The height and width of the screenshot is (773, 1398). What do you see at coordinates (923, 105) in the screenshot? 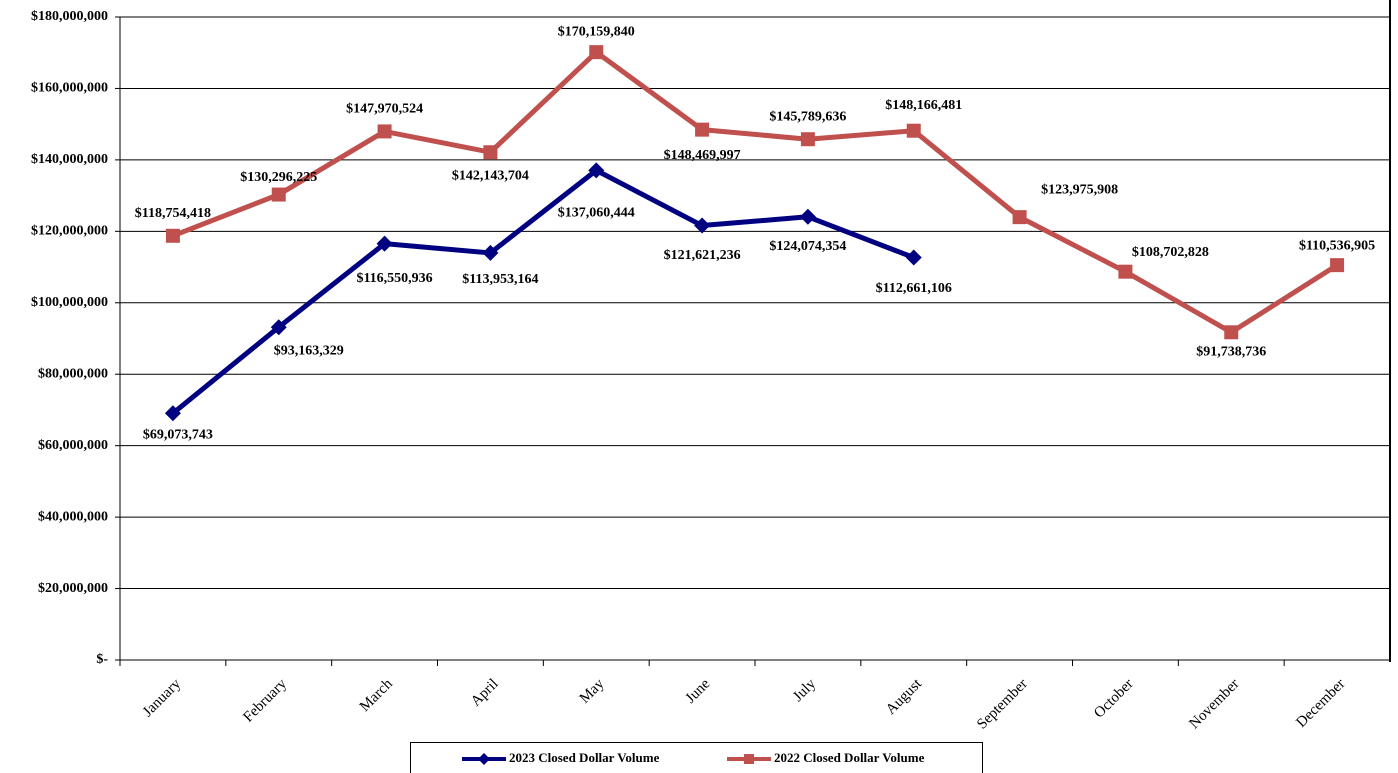
I see `data-label: $148,166,481` at bounding box center [923, 105].